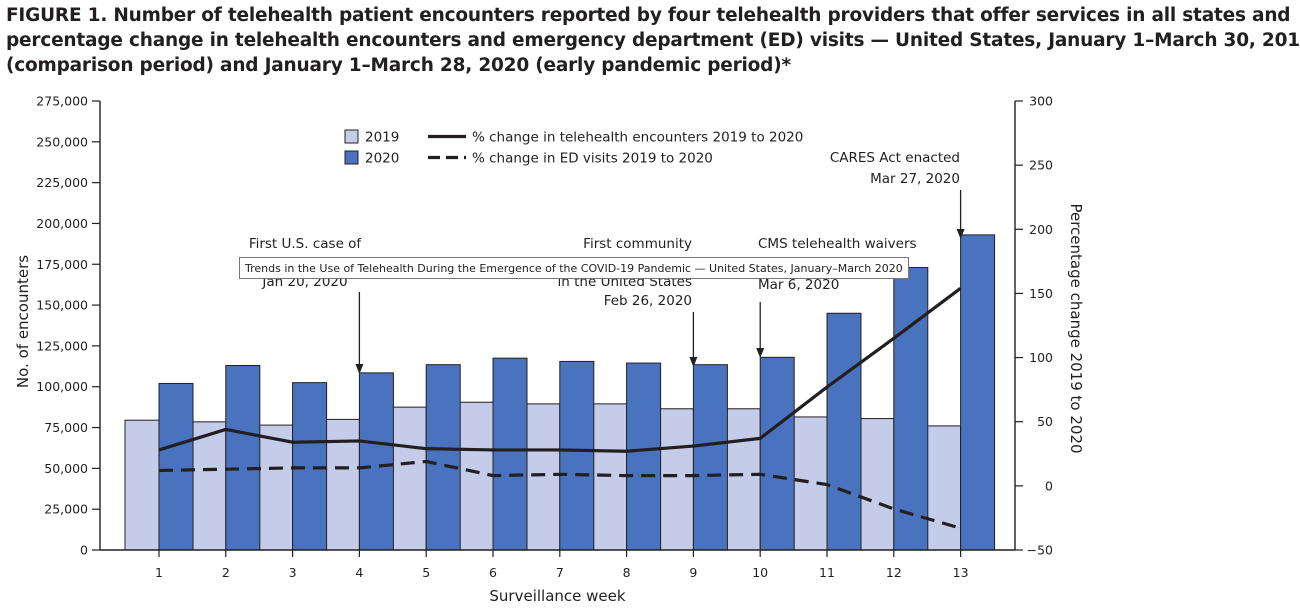  Describe the element at coordinates (306, 244) in the screenshot. I see `annotation-4-line-1: First U.S. case of` at that location.